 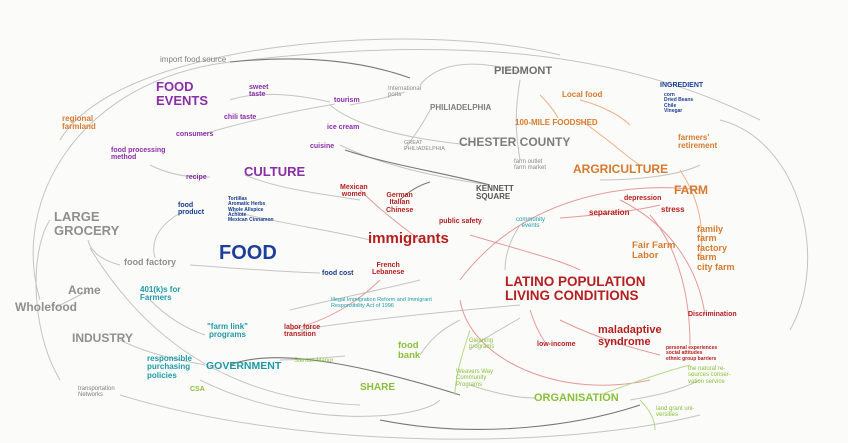 What do you see at coordinates (248, 253) in the screenshot?
I see `node-food: FOOD` at bounding box center [248, 253].